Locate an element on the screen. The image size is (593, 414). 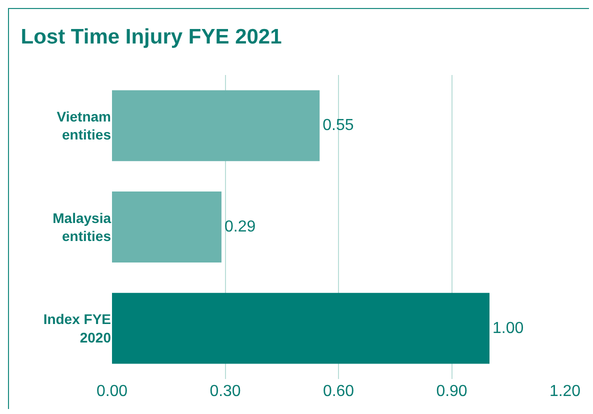
x-tick-label: 1.20 is located at coordinates (565, 391).